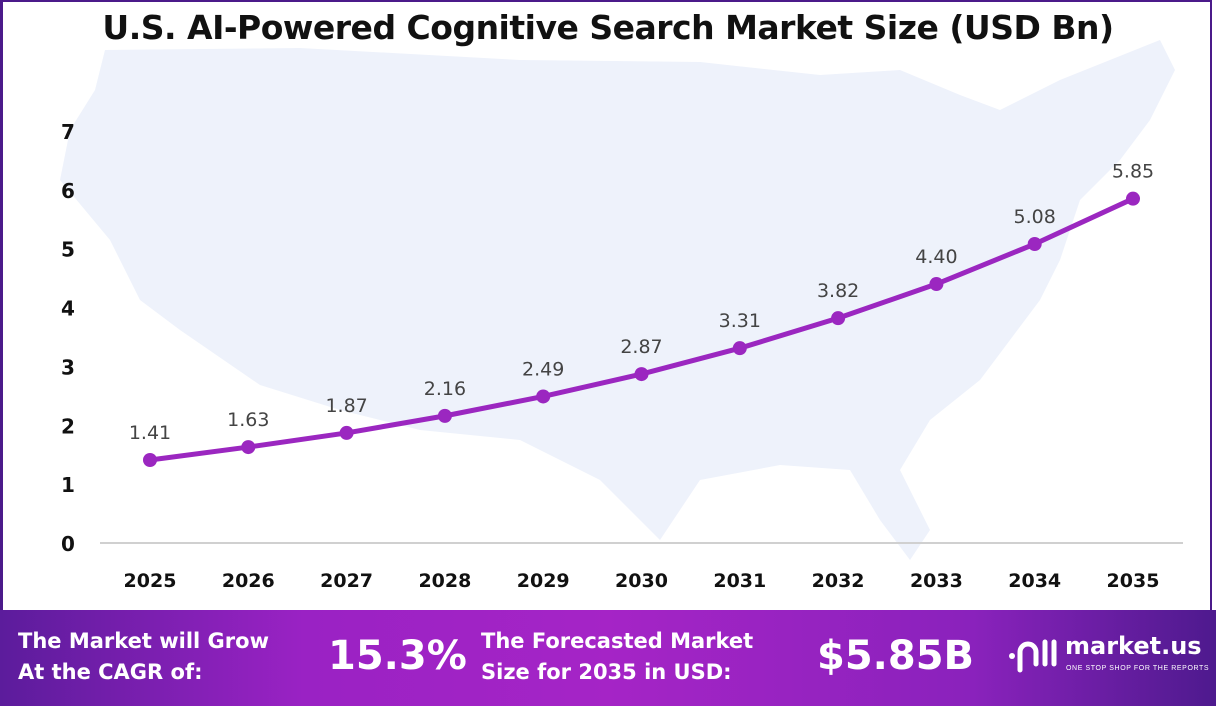  What do you see at coordinates (543, 581) in the screenshot?
I see `x-tick-label: 2029` at bounding box center [543, 581].